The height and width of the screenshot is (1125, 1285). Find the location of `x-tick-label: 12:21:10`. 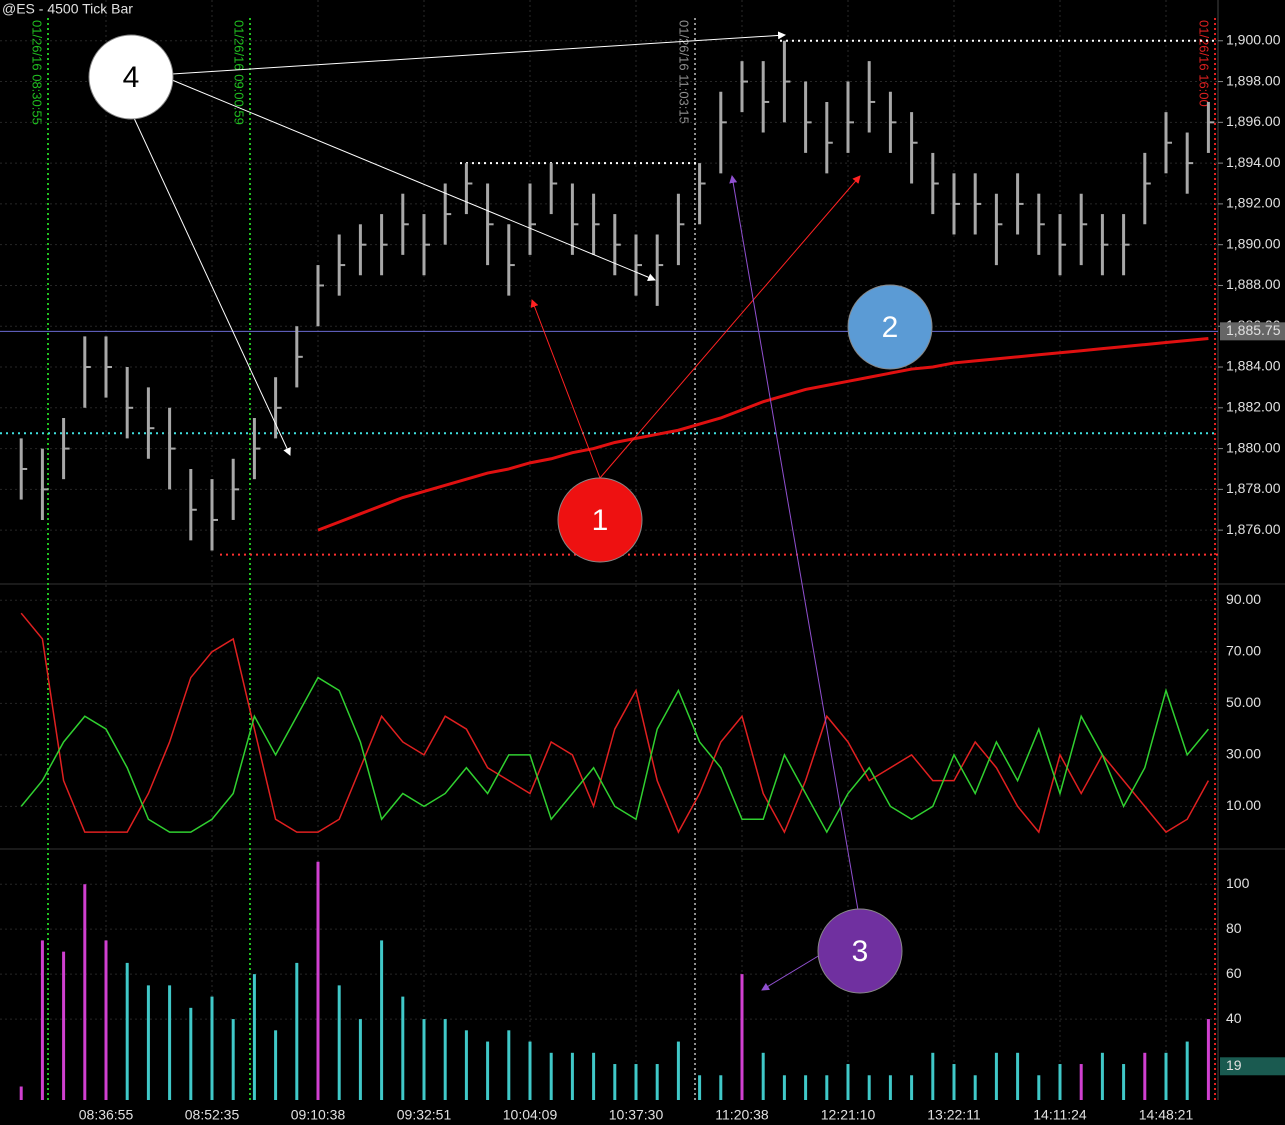

x-tick-label: 12:21:10 is located at coordinates (848, 1115).